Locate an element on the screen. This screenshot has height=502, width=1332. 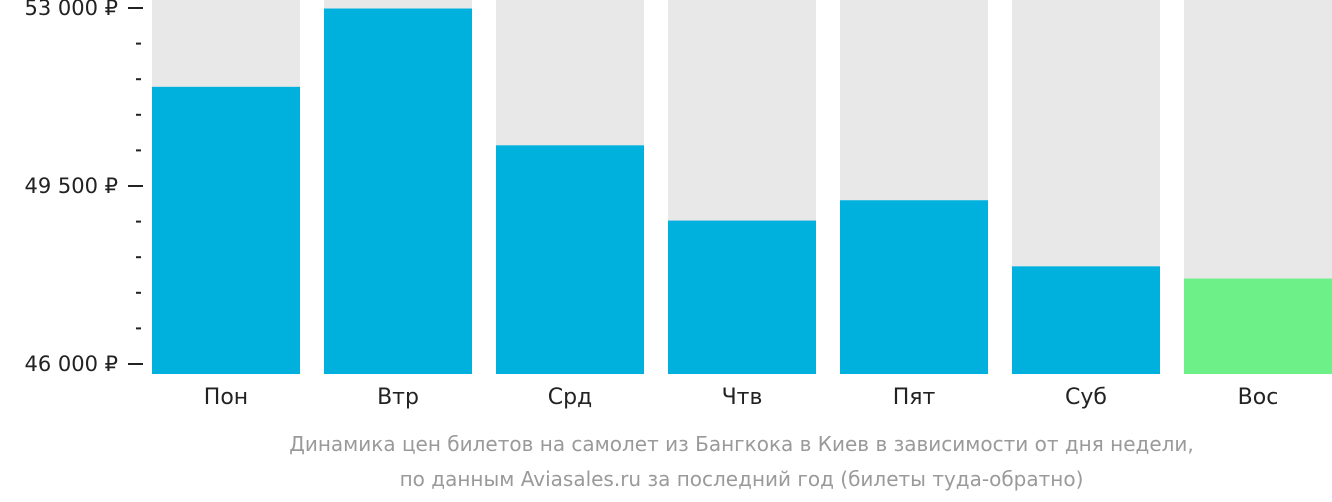
y-axis: 53 000 ₽ 49 500 ₽ 46 000 ₽ is located at coordinates (83, 188).